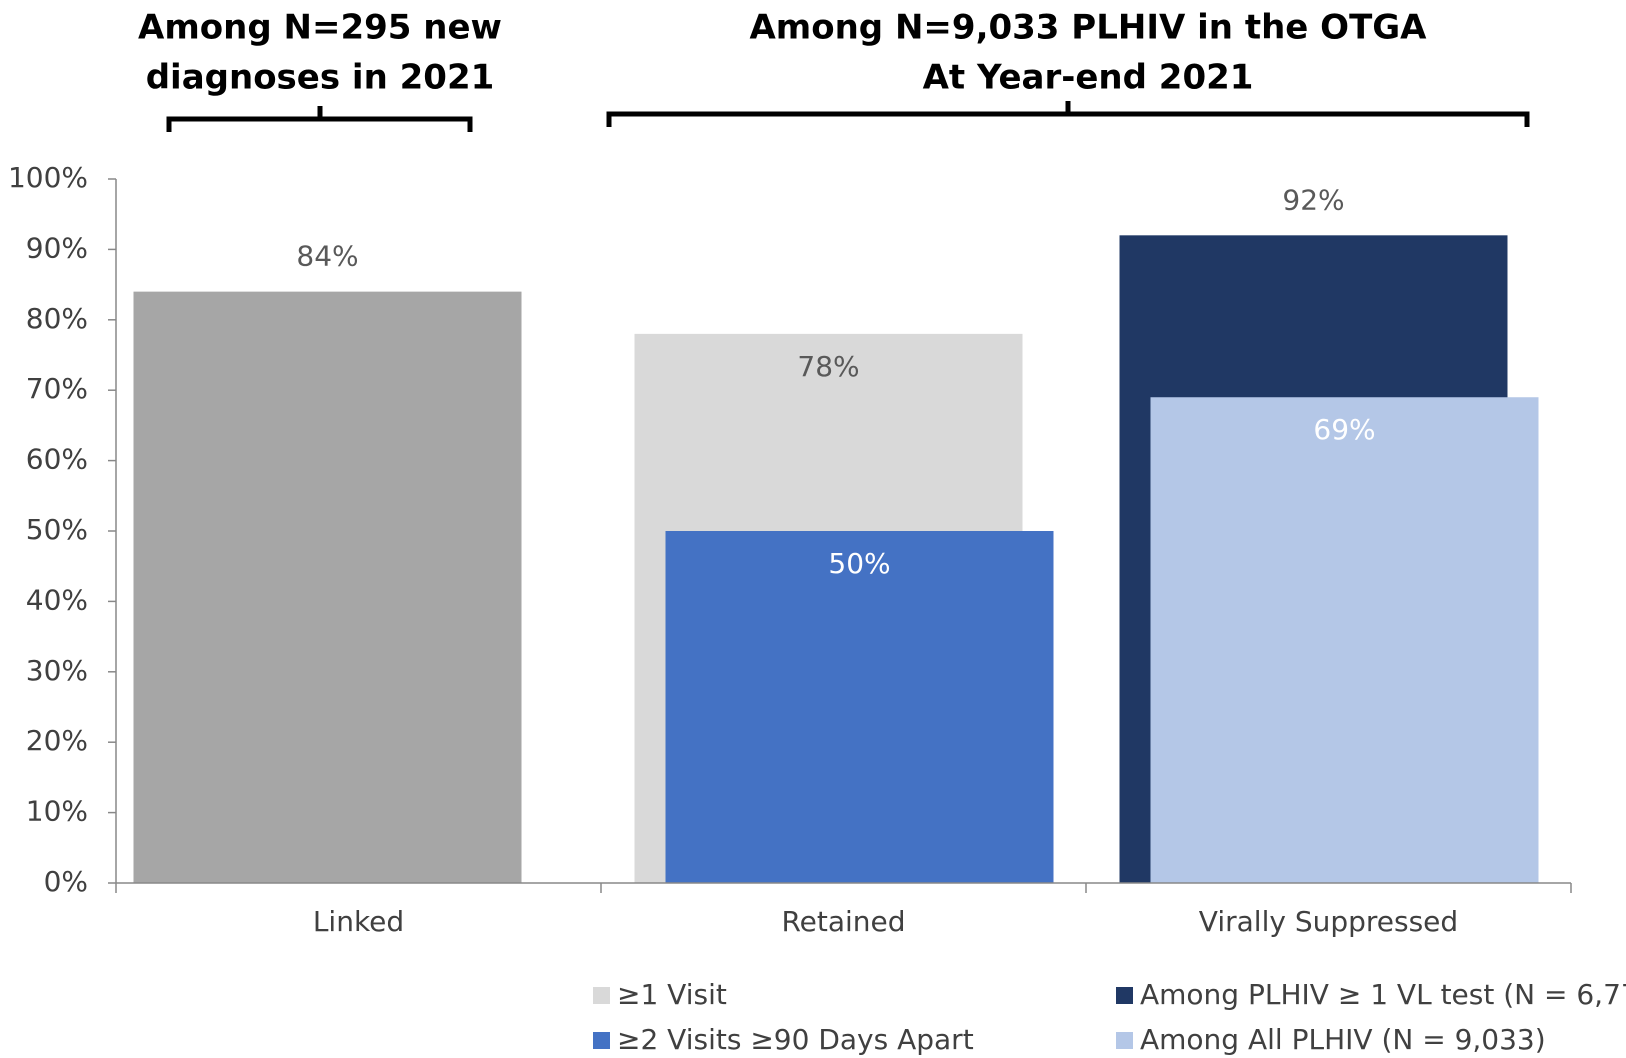 The width and height of the screenshot is (1626, 1058). I want to click on data-label: 78%, so click(828, 366).